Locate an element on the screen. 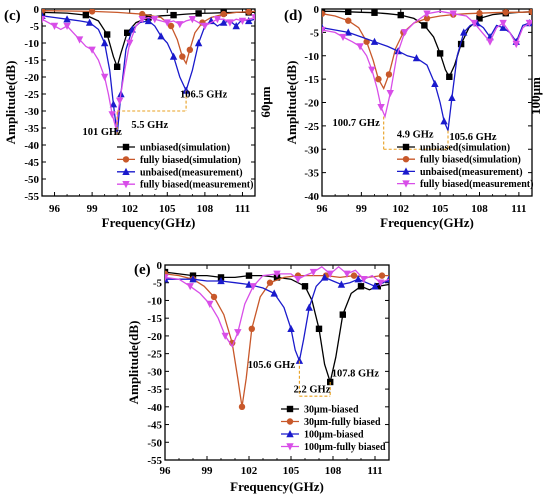  y-tick-label: -35 is located at coordinates (154, 390).